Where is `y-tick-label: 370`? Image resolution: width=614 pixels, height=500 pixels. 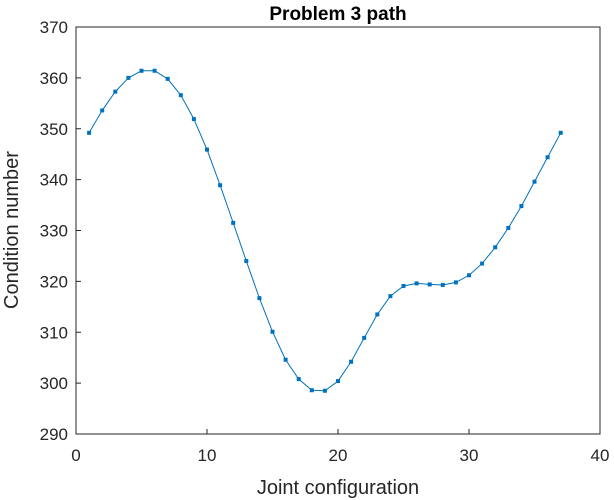 y-tick-label: 370 is located at coordinates (54, 27).